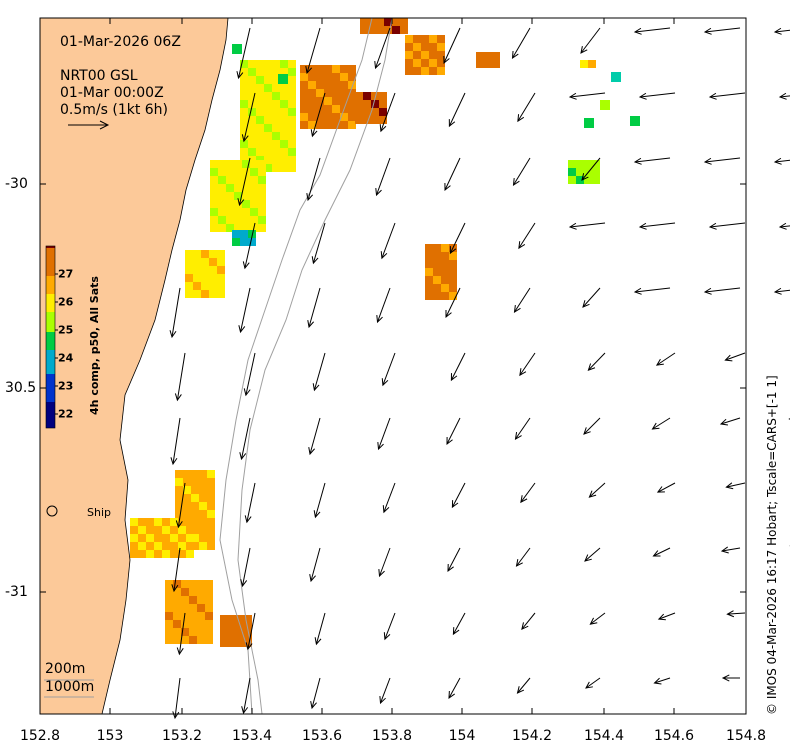  Describe the element at coordinates (66, 358) in the screenshot. I see `colorbar-tick-label: 24` at that location.